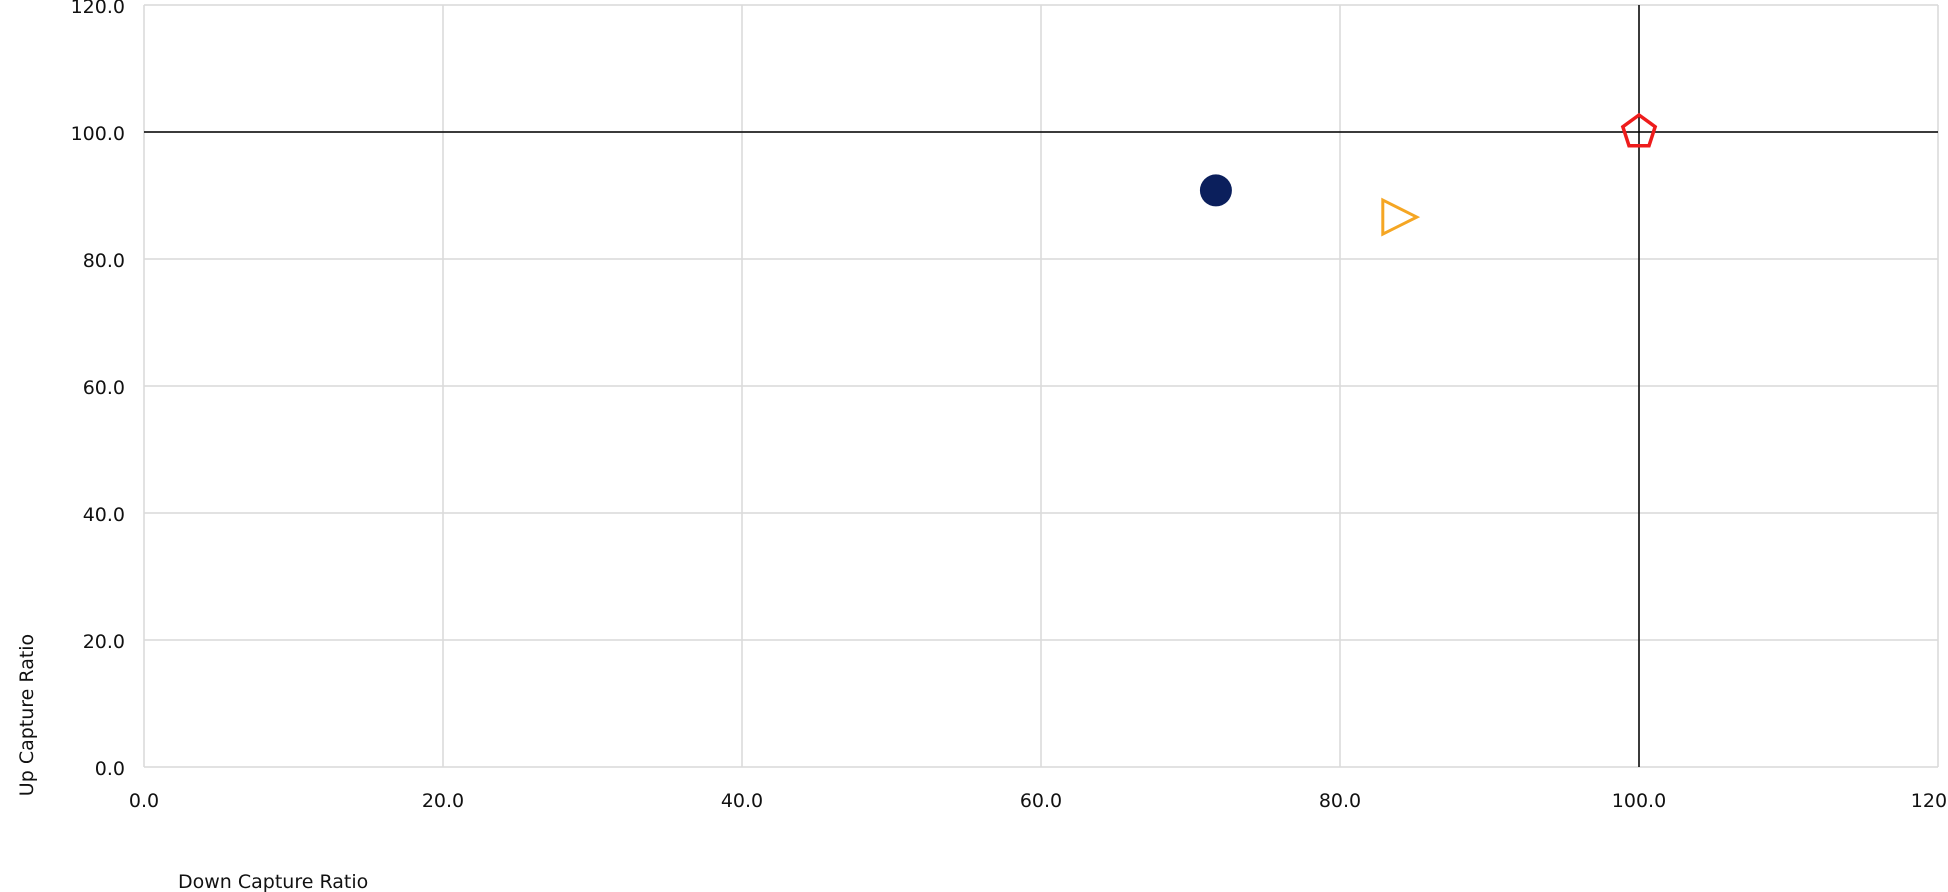 The height and width of the screenshot is (892, 1948). I want to click on x-tick-label: 20.0, so click(443, 801).